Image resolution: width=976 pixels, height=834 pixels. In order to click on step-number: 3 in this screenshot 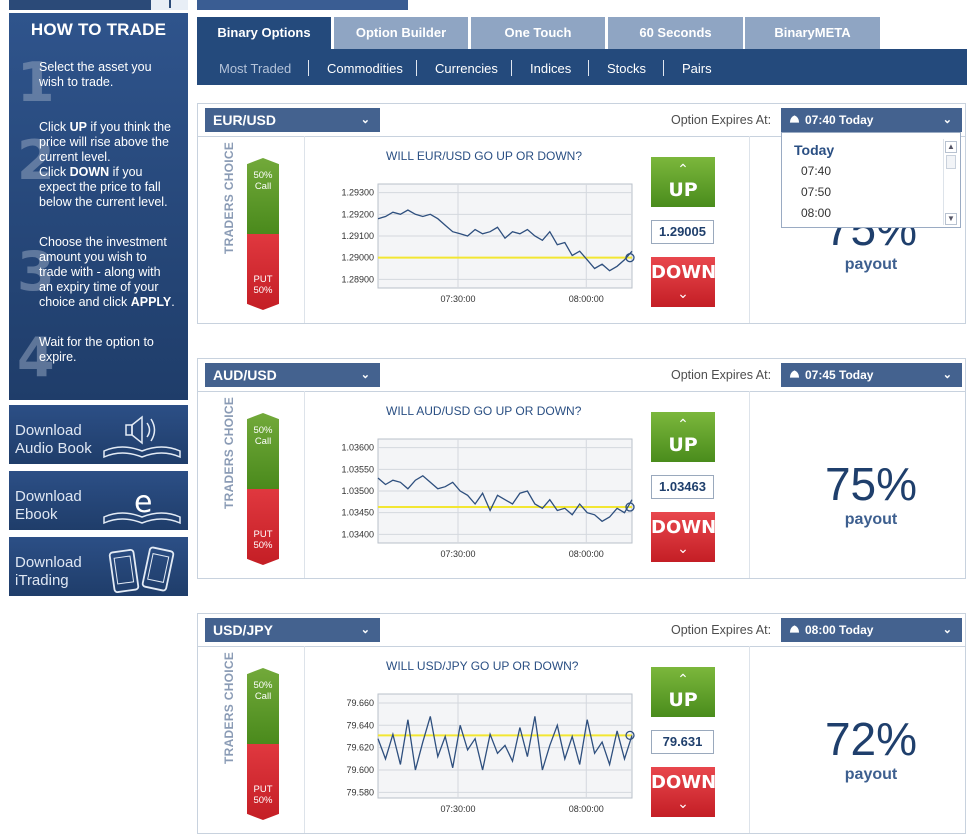, I will do `click(36, 271)`.